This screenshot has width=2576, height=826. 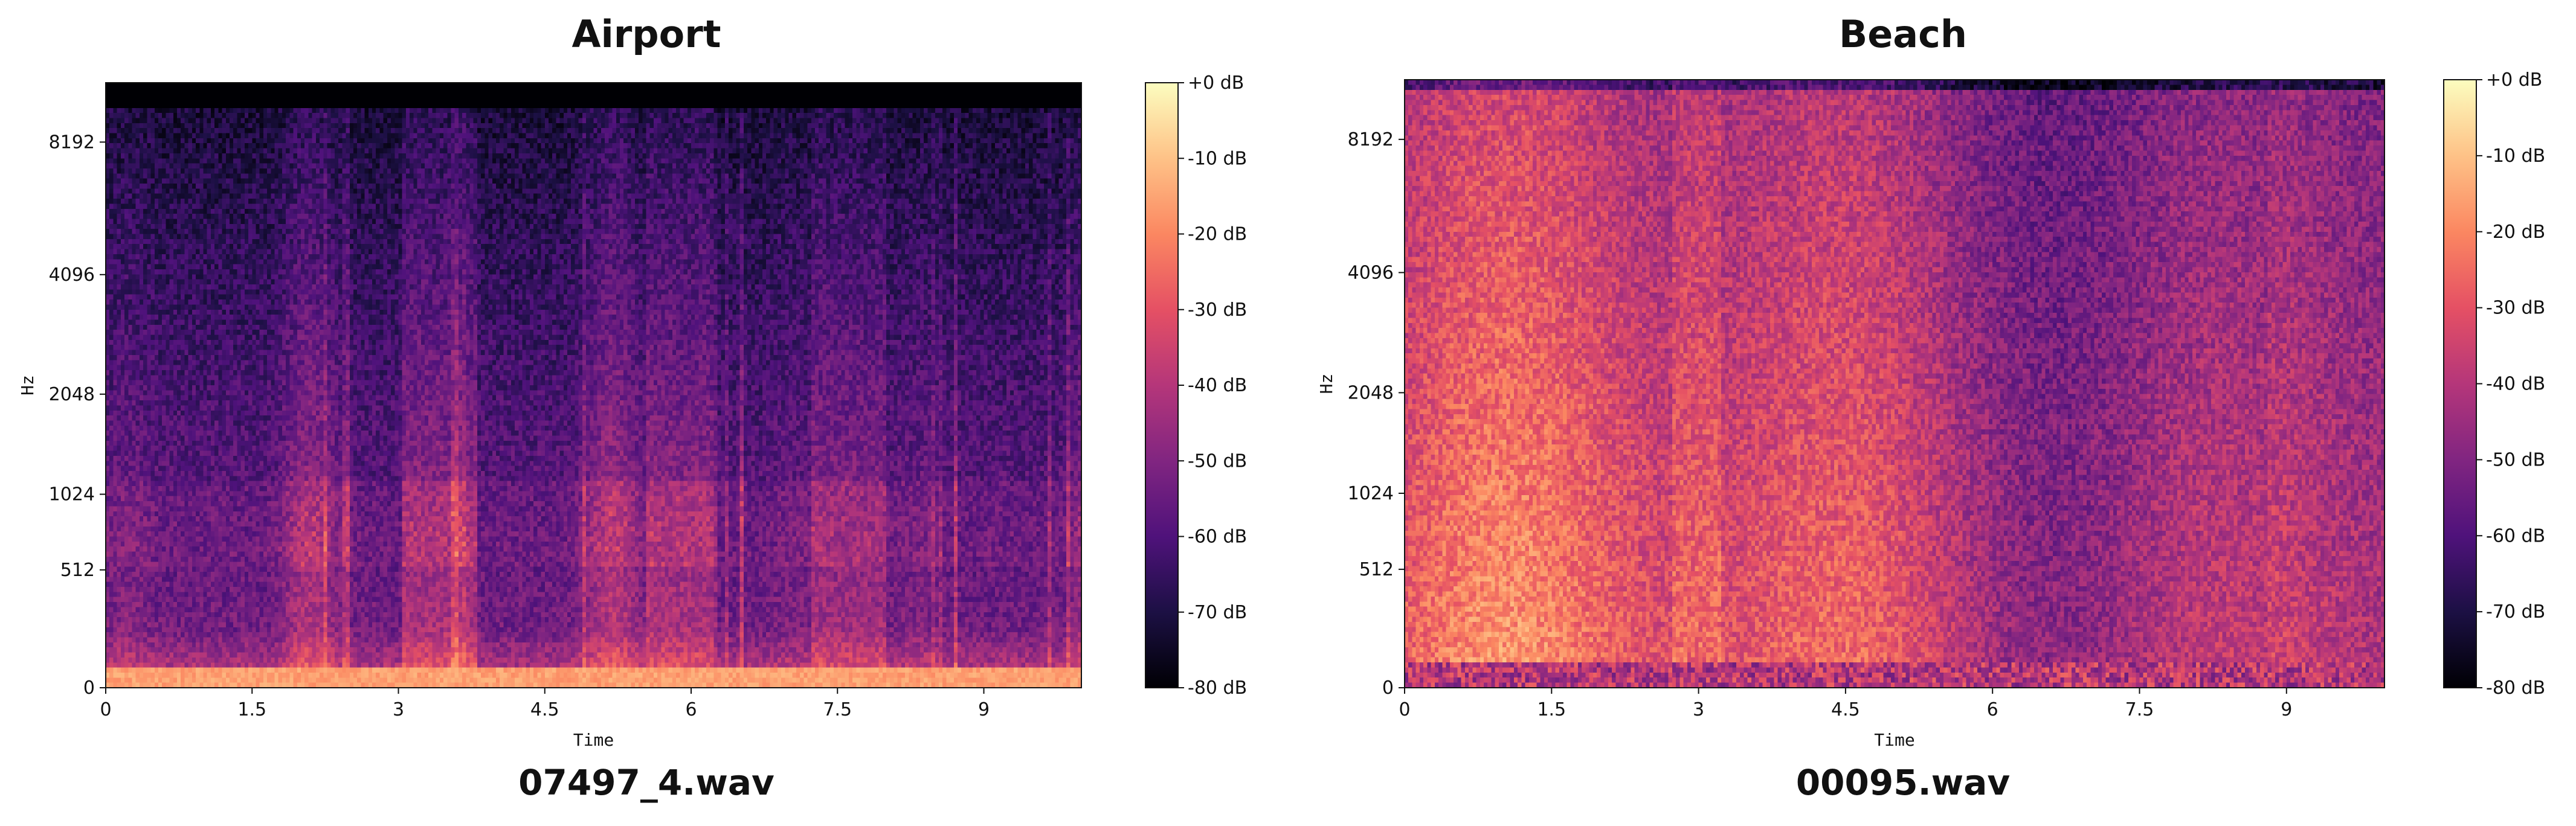 I want to click on caption-airport-file: 07497_4.wav, so click(x=646, y=782).